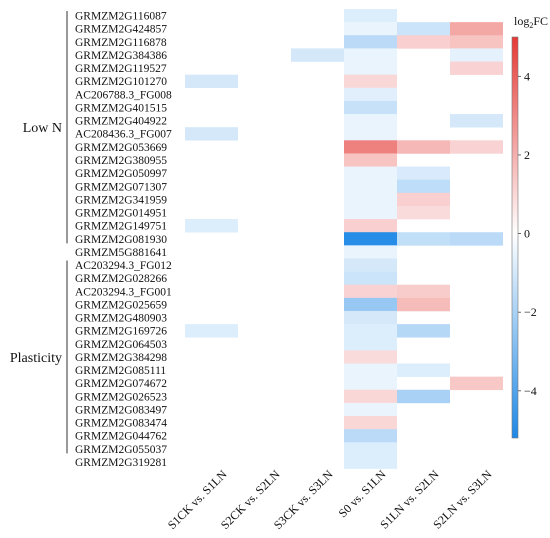 The height and width of the screenshot is (538, 550). I want to click on legend-color-bar, so click(515, 237).